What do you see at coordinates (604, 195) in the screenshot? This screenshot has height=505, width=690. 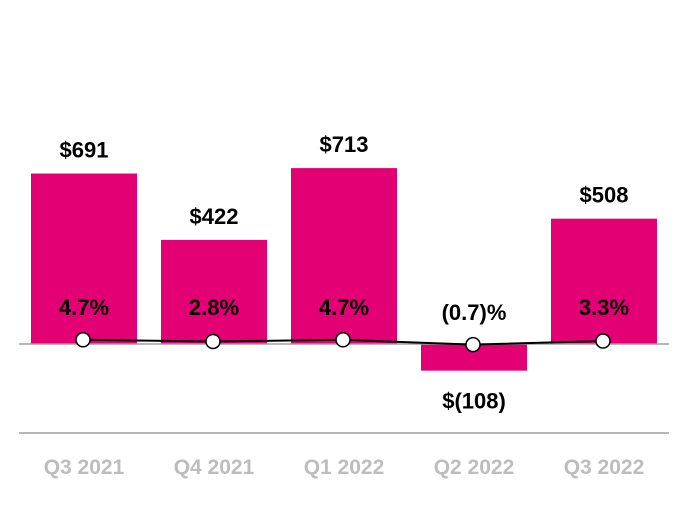 I see `bar-value-label: $508` at bounding box center [604, 195].